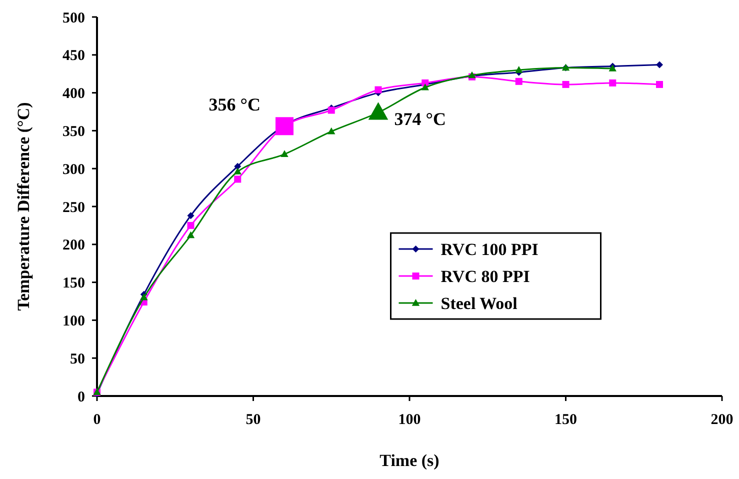  Describe the element at coordinates (565, 420) in the screenshot. I see `x-tick-label: 150` at that location.